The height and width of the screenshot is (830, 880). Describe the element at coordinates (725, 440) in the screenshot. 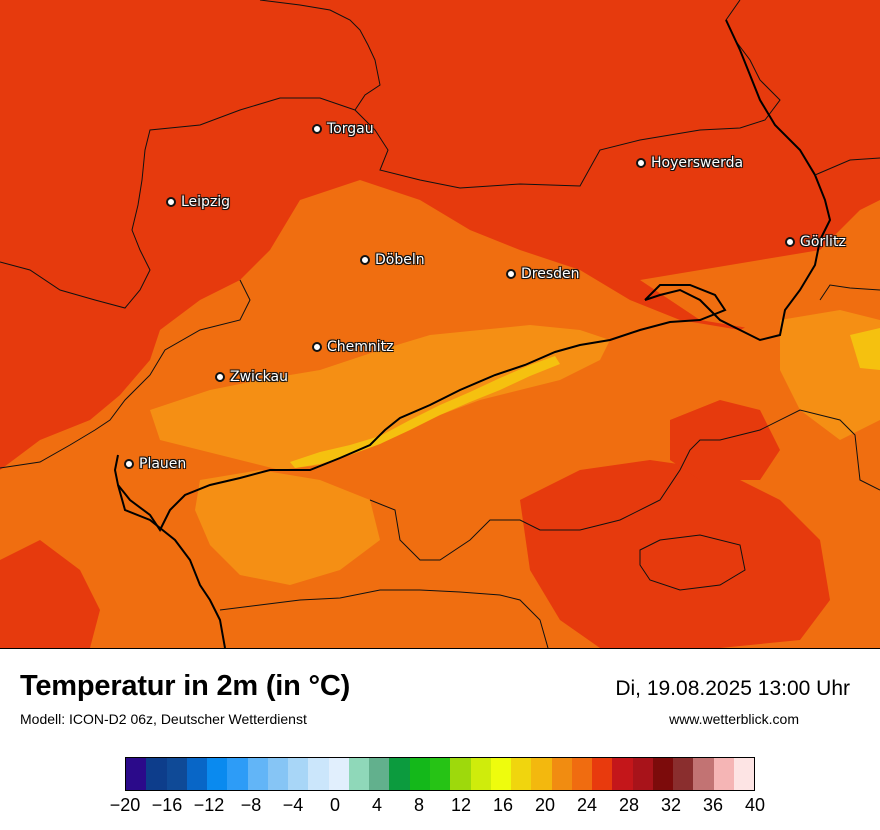

I see `red-zone-east` at that location.